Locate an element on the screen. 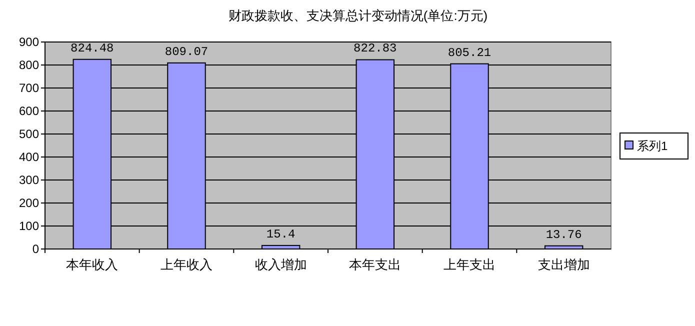  y-tick-label: 800 is located at coordinates (29, 65).